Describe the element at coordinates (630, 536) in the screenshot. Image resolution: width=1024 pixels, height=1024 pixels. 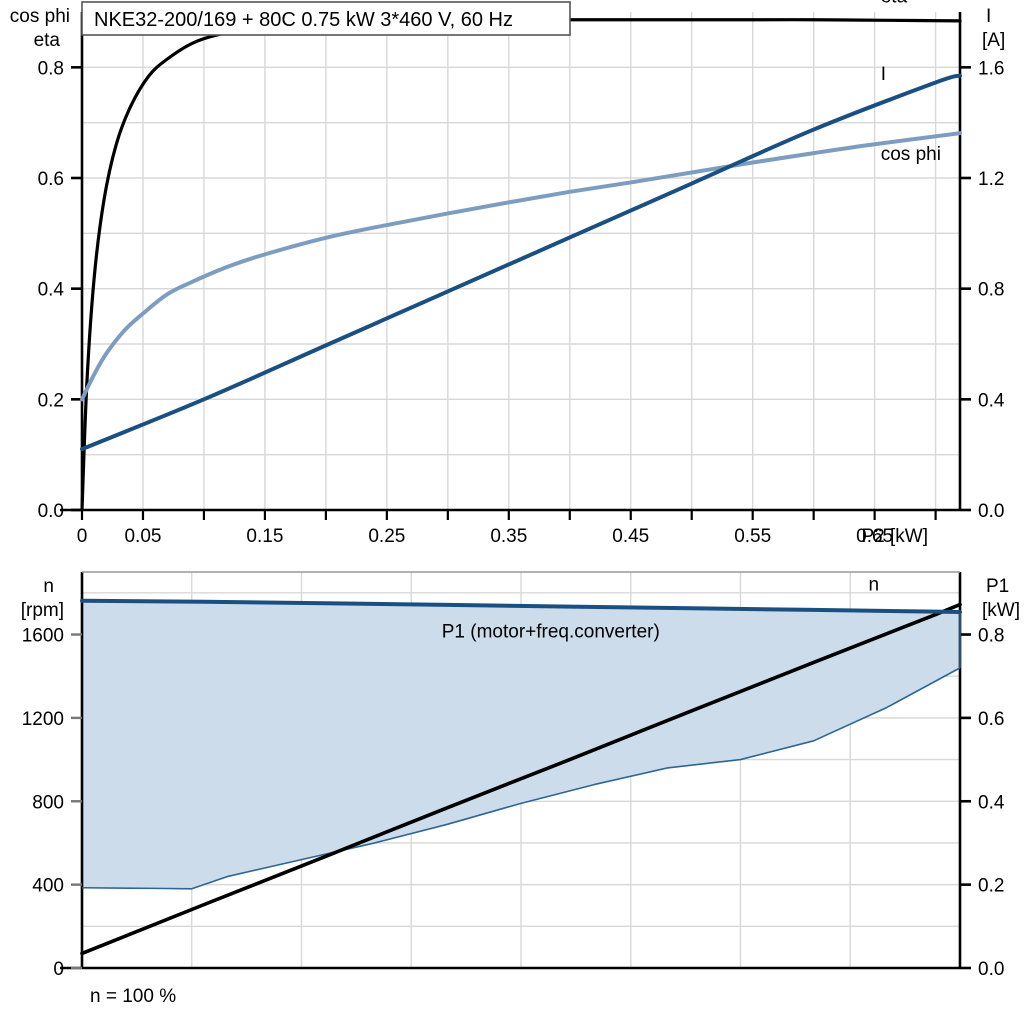
I see `top-x-tick-label: 0.45` at that location.